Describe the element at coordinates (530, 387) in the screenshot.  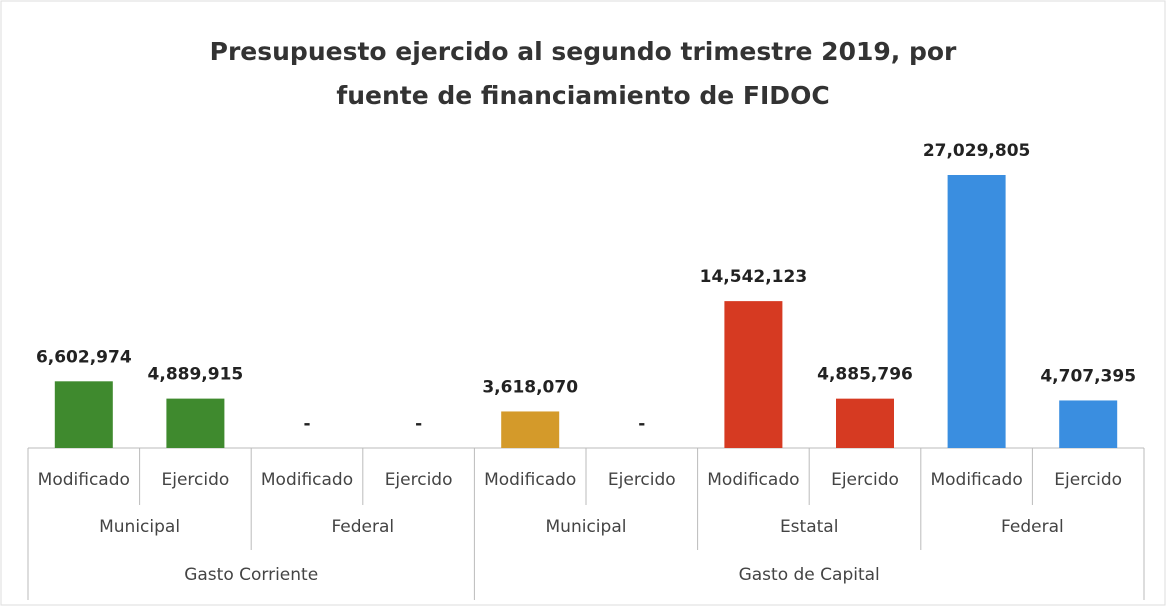
I see `data-label: 3,618,070` at that location.